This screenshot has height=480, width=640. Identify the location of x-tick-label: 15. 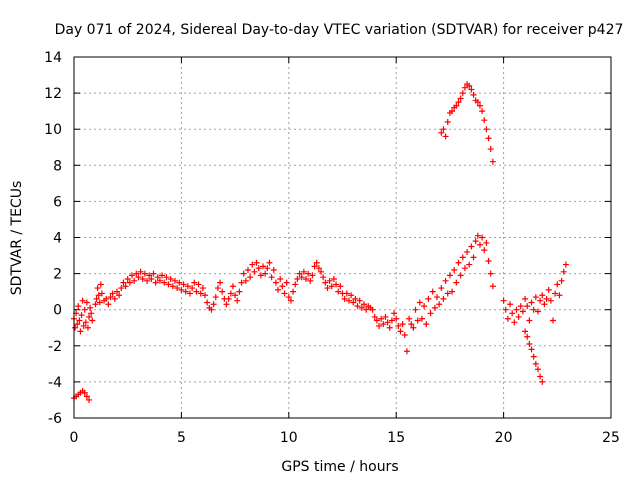
(396, 438).